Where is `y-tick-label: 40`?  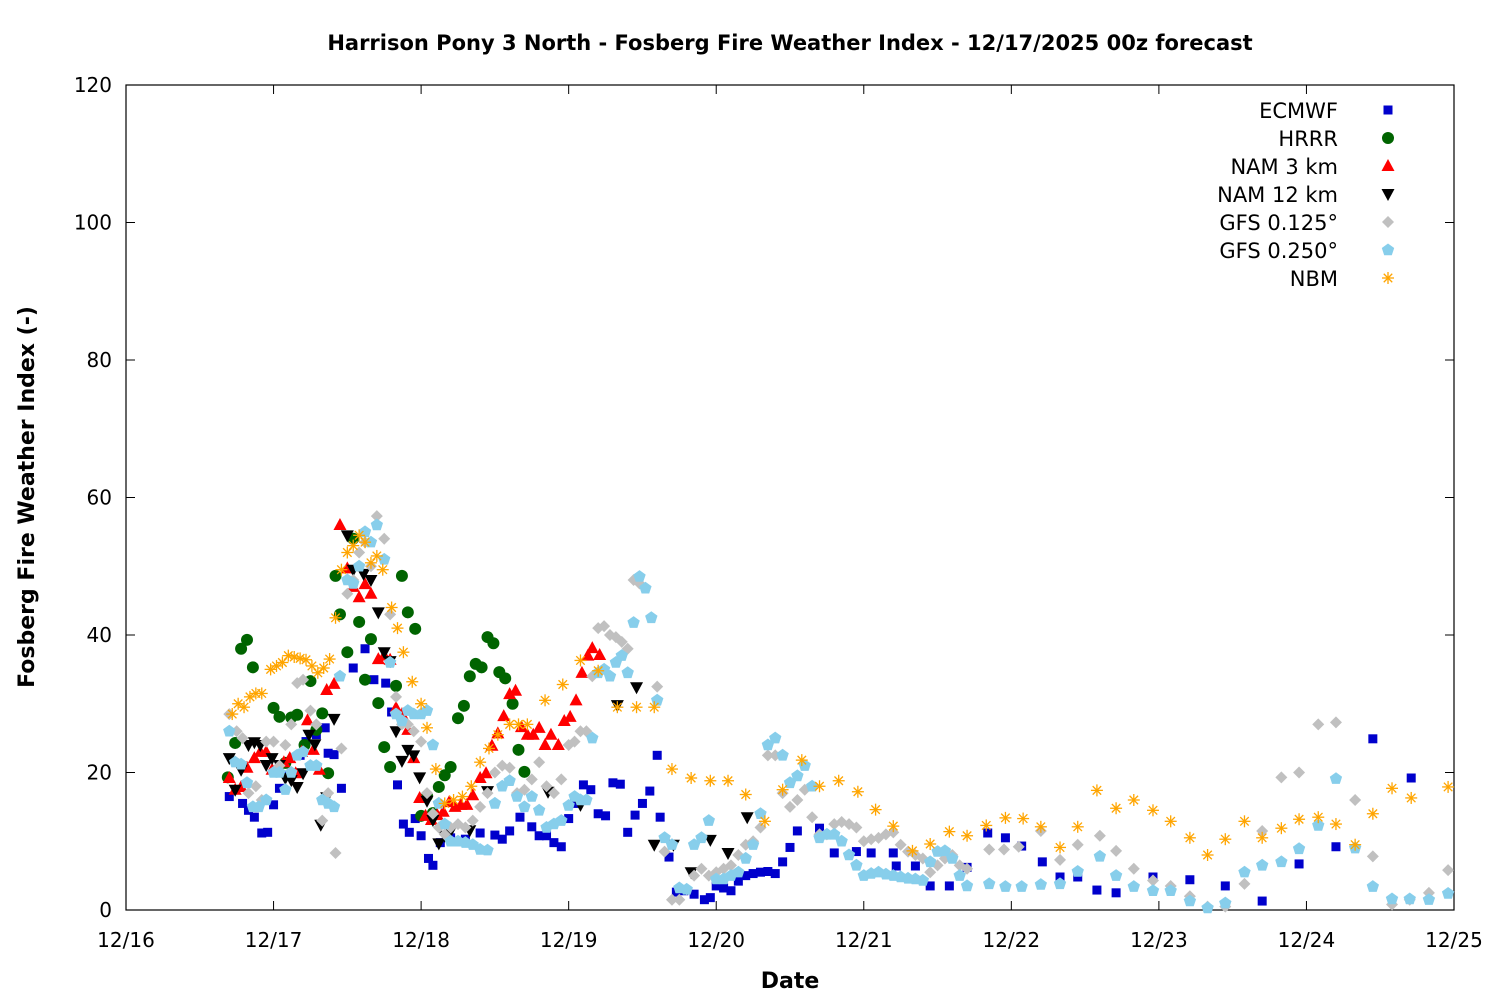 y-tick-label: 40 is located at coordinates (99, 635).